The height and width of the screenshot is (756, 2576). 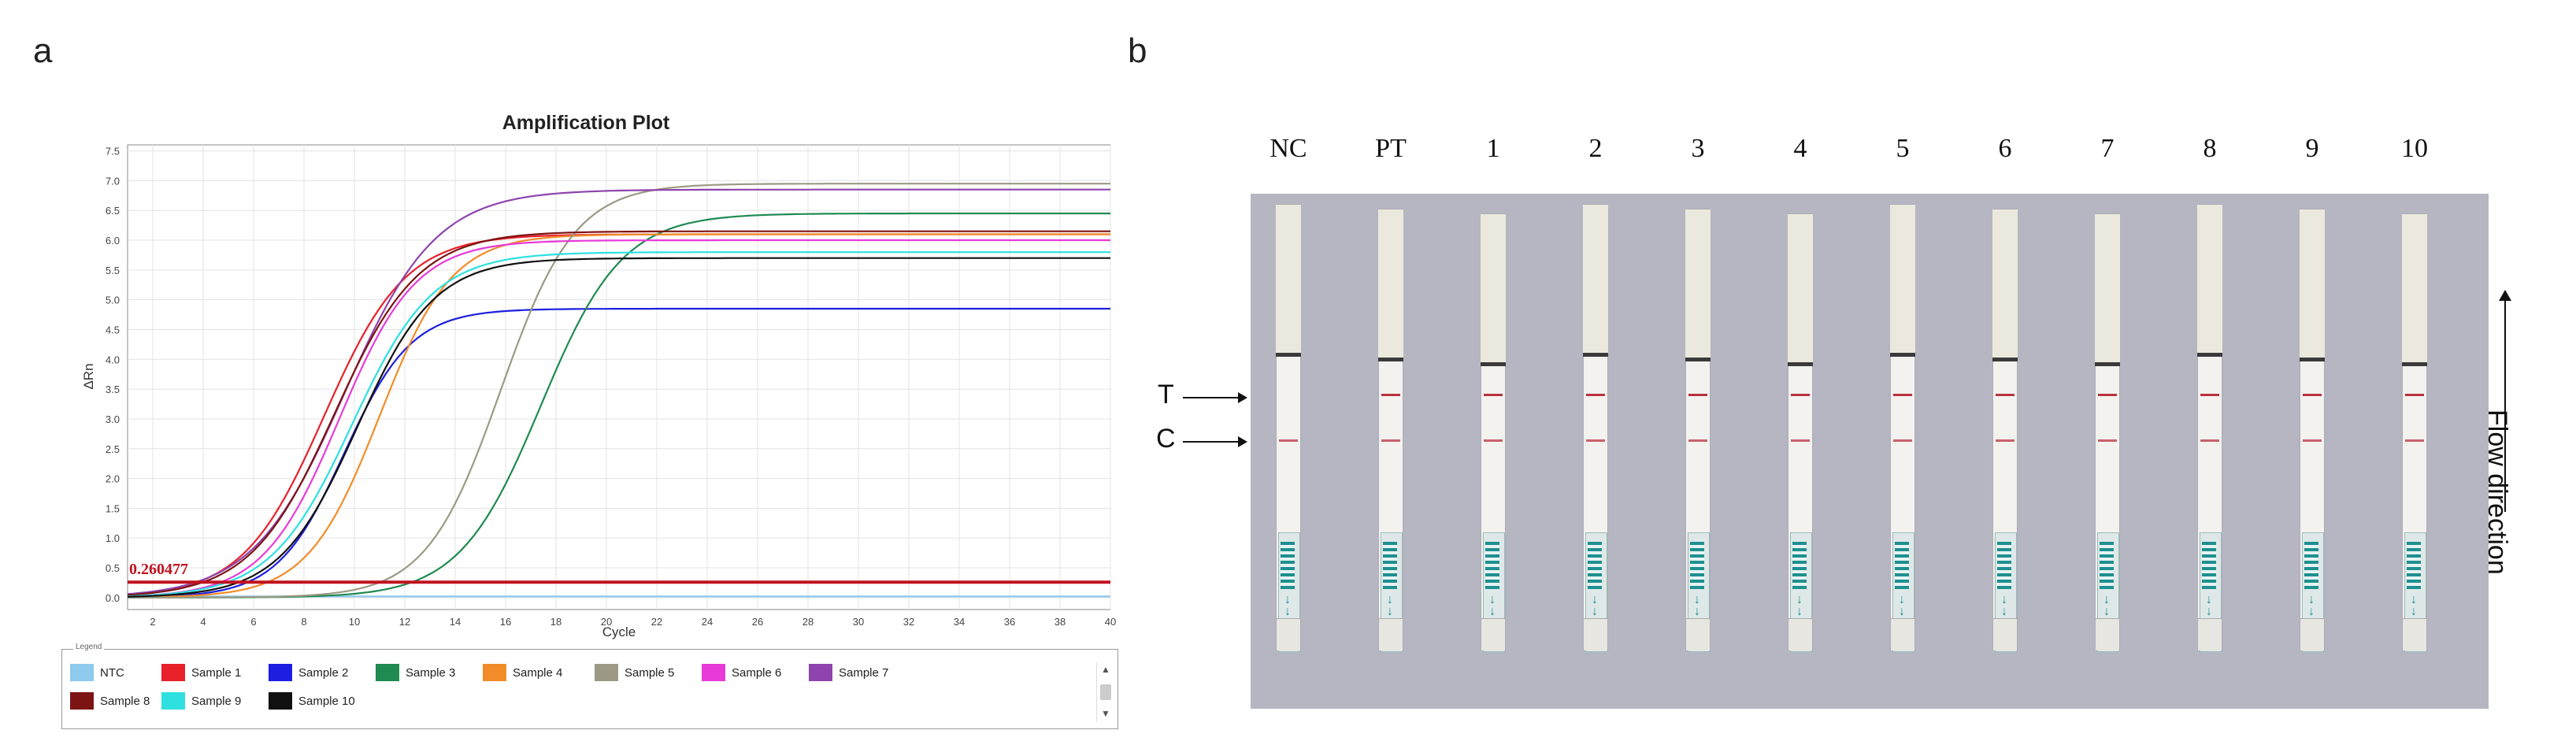 I want to click on c-line-label: C, so click(x=1166, y=439).